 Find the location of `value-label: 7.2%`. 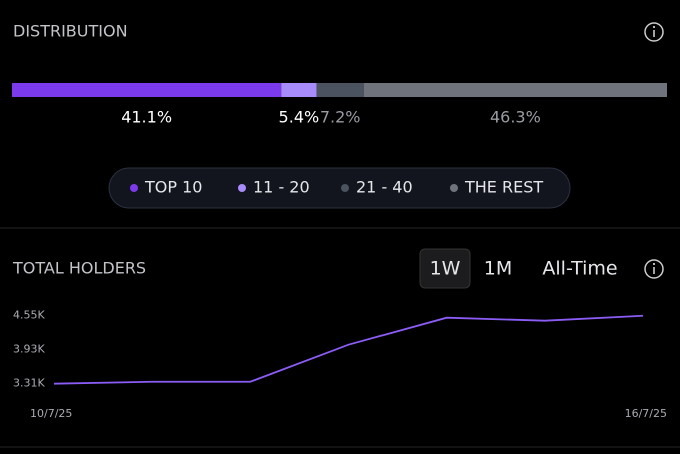

value-label: 7.2% is located at coordinates (340, 117).